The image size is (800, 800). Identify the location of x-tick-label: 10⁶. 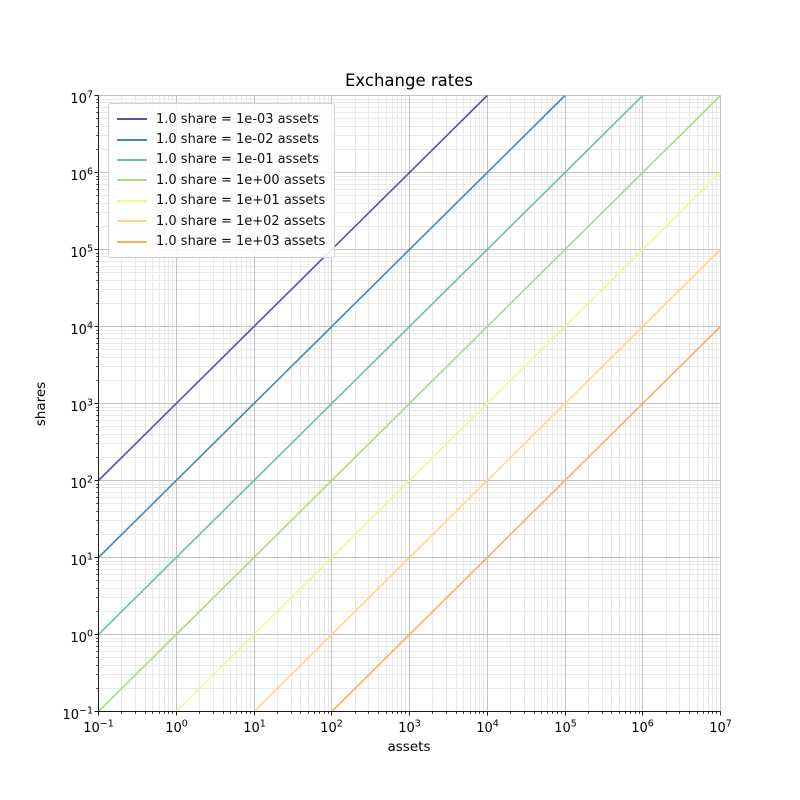
(642, 728).